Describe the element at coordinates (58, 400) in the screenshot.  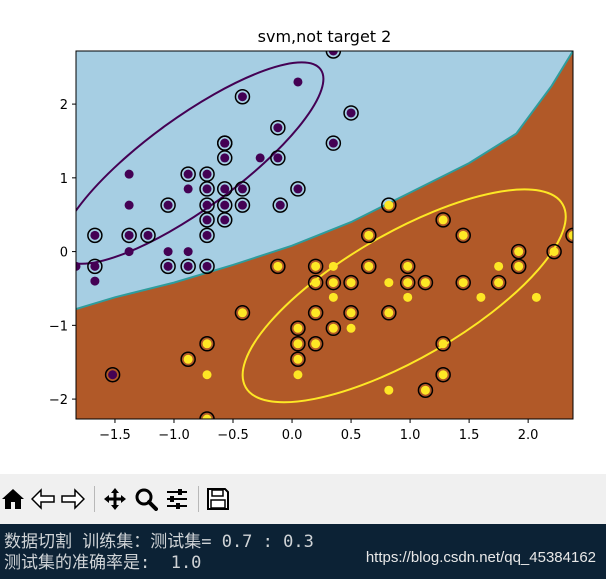
I see `y-tick-label: −2` at that location.